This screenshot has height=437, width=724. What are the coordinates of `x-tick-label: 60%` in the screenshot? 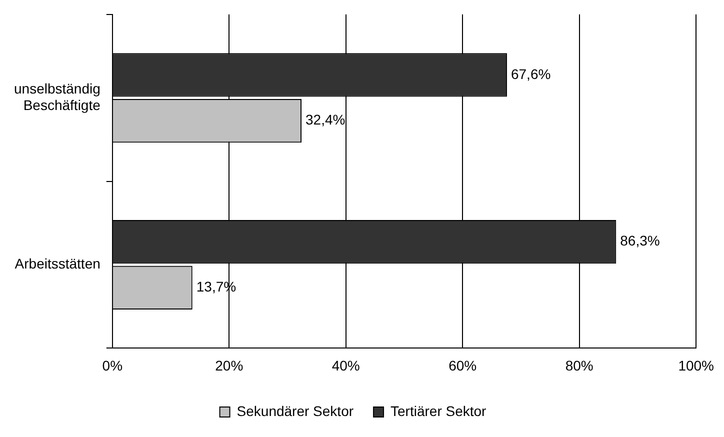 It's located at (462, 365).